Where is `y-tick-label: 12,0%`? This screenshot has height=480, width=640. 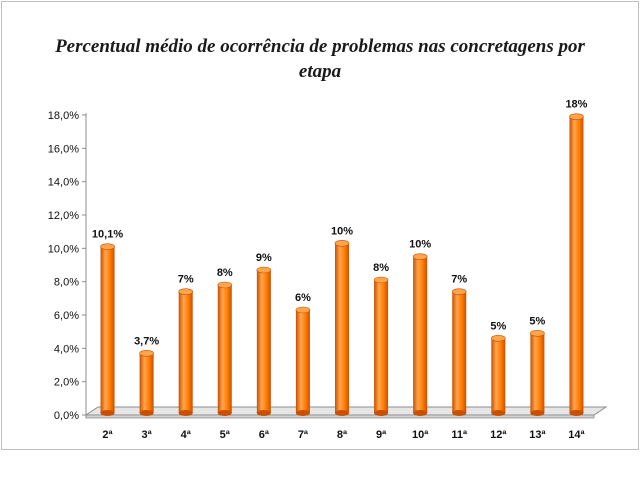
y-tick-label: 12,0% is located at coordinates (63, 216).